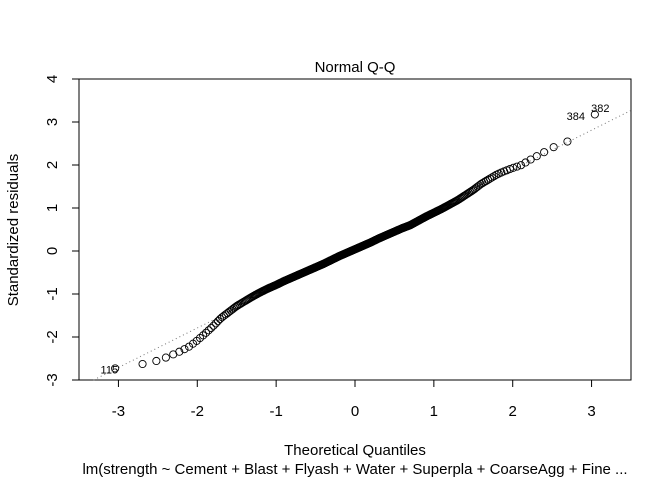  I want to click on x-tick-label: 1, so click(434, 411).